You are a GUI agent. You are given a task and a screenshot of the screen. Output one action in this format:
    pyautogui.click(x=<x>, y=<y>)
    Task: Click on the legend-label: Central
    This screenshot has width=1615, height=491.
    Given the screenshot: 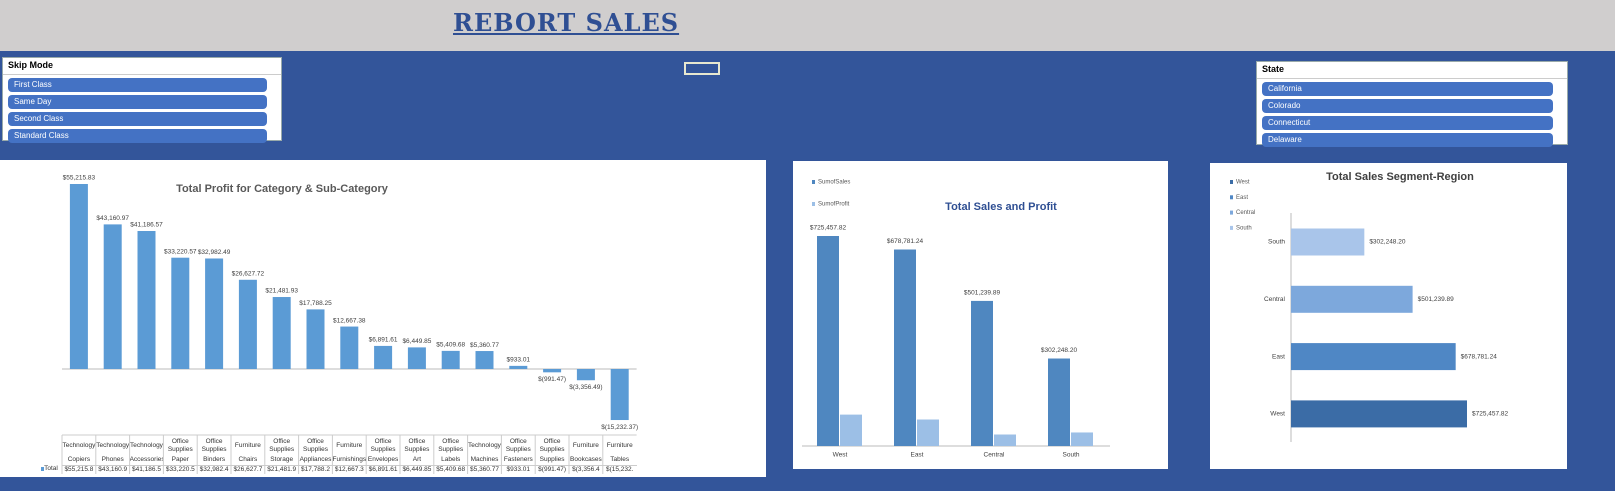 What is the action you would take?
    pyautogui.click(x=1245, y=213)
    